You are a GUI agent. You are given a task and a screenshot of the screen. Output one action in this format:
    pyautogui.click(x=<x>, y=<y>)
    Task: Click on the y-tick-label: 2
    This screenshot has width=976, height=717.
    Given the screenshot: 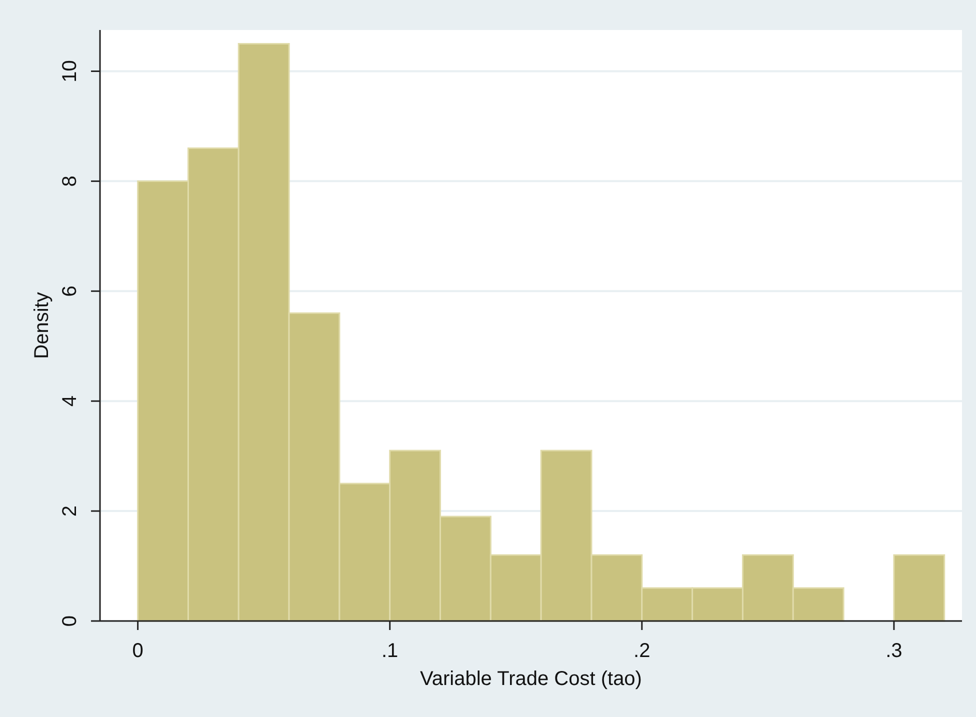 What is the action you would take?
    pyautogui.click(x=70, y=511)
    